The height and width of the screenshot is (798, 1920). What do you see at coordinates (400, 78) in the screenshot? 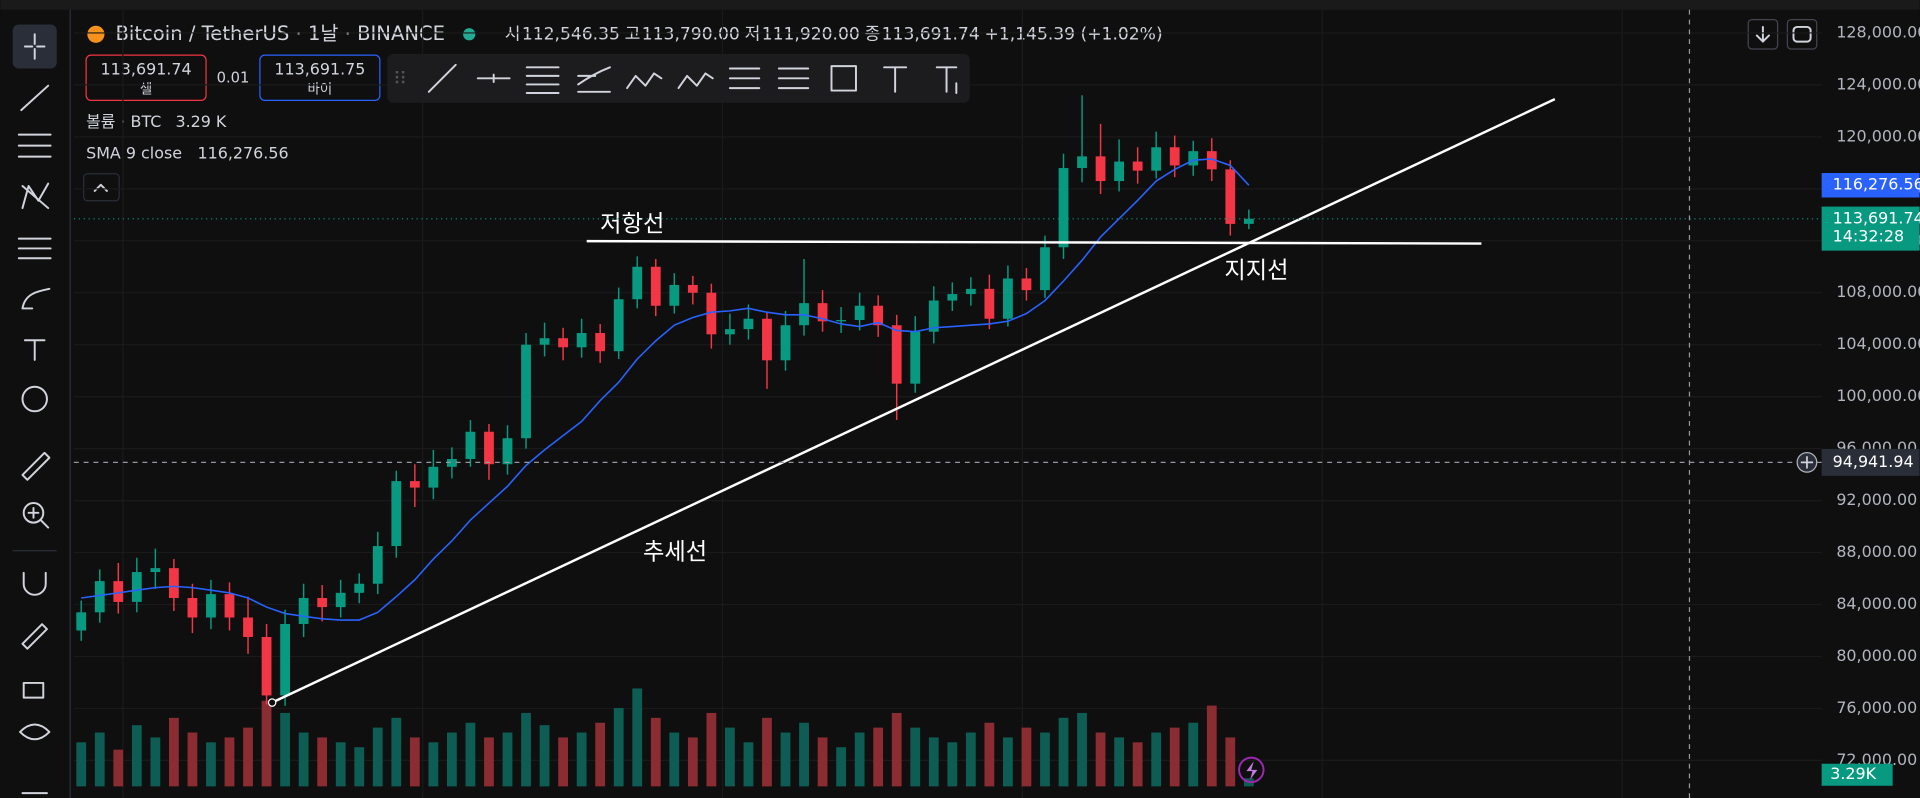
I see `drag-handle` at bounding box center [400, 78].